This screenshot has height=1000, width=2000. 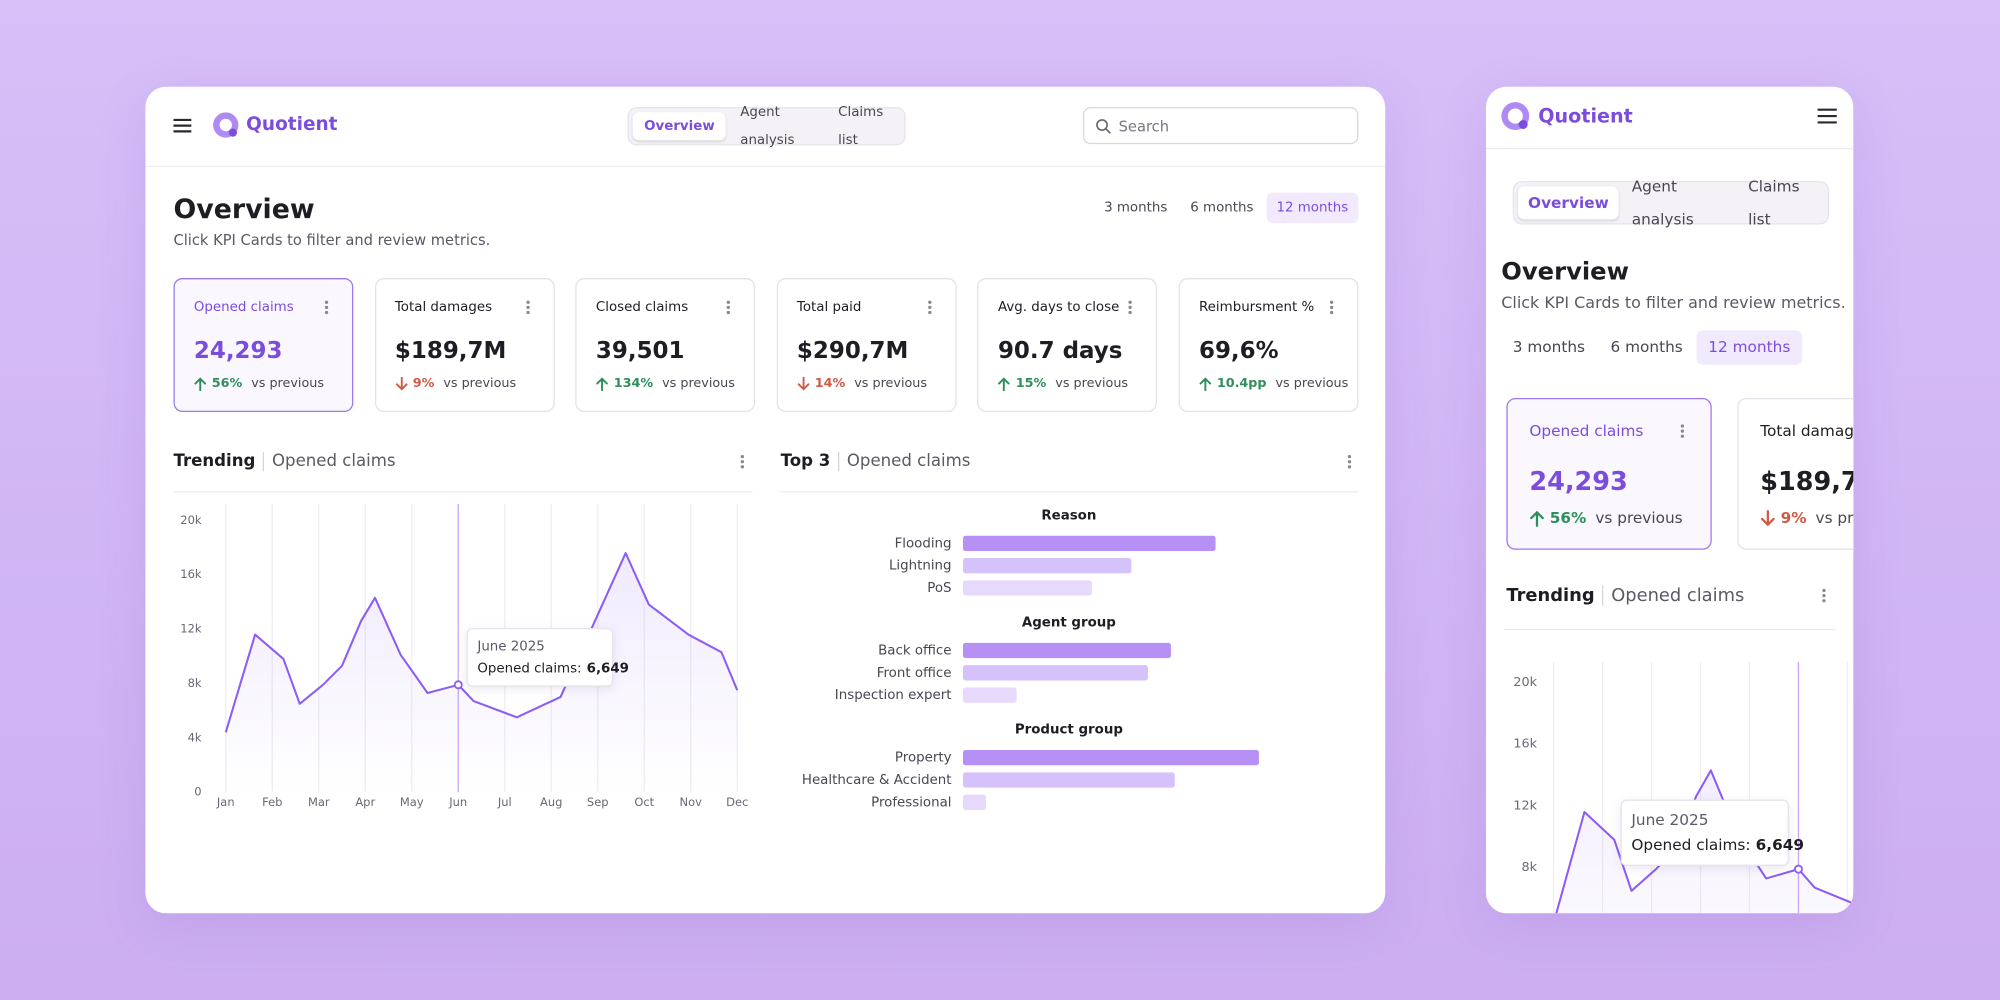 I want to click on kpi-card: Closed claims 39,501 134% vs previous, so click(x=665, y=345).